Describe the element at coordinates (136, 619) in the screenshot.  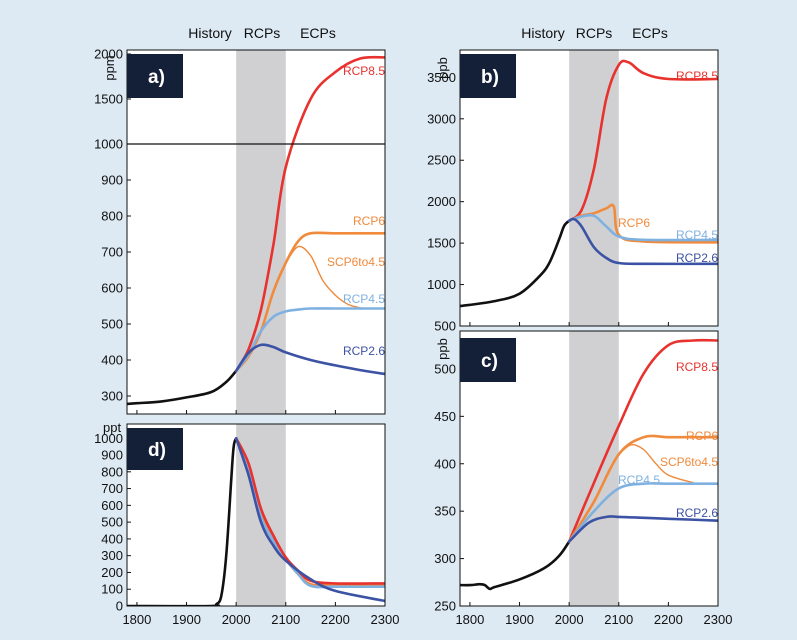
I see `x-tick-label-d-1800: 1800` at that location.